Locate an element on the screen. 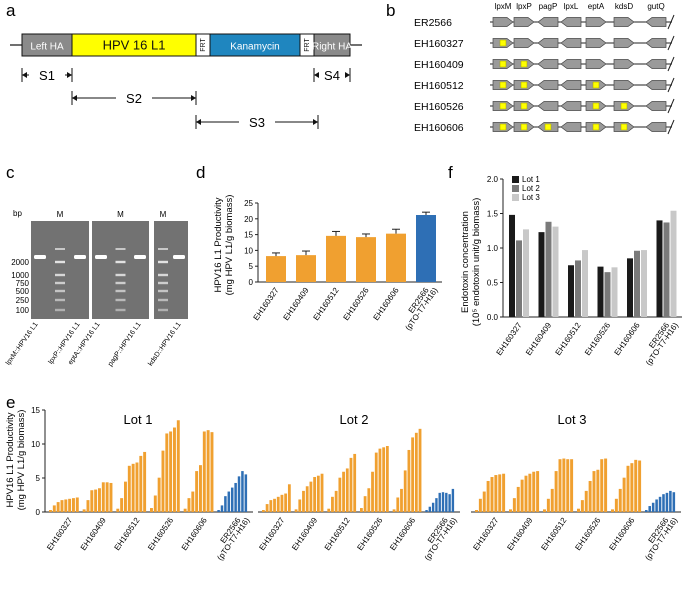 The image size is (685, 603). span-marker: S2 is located at coordinates (134, 98).